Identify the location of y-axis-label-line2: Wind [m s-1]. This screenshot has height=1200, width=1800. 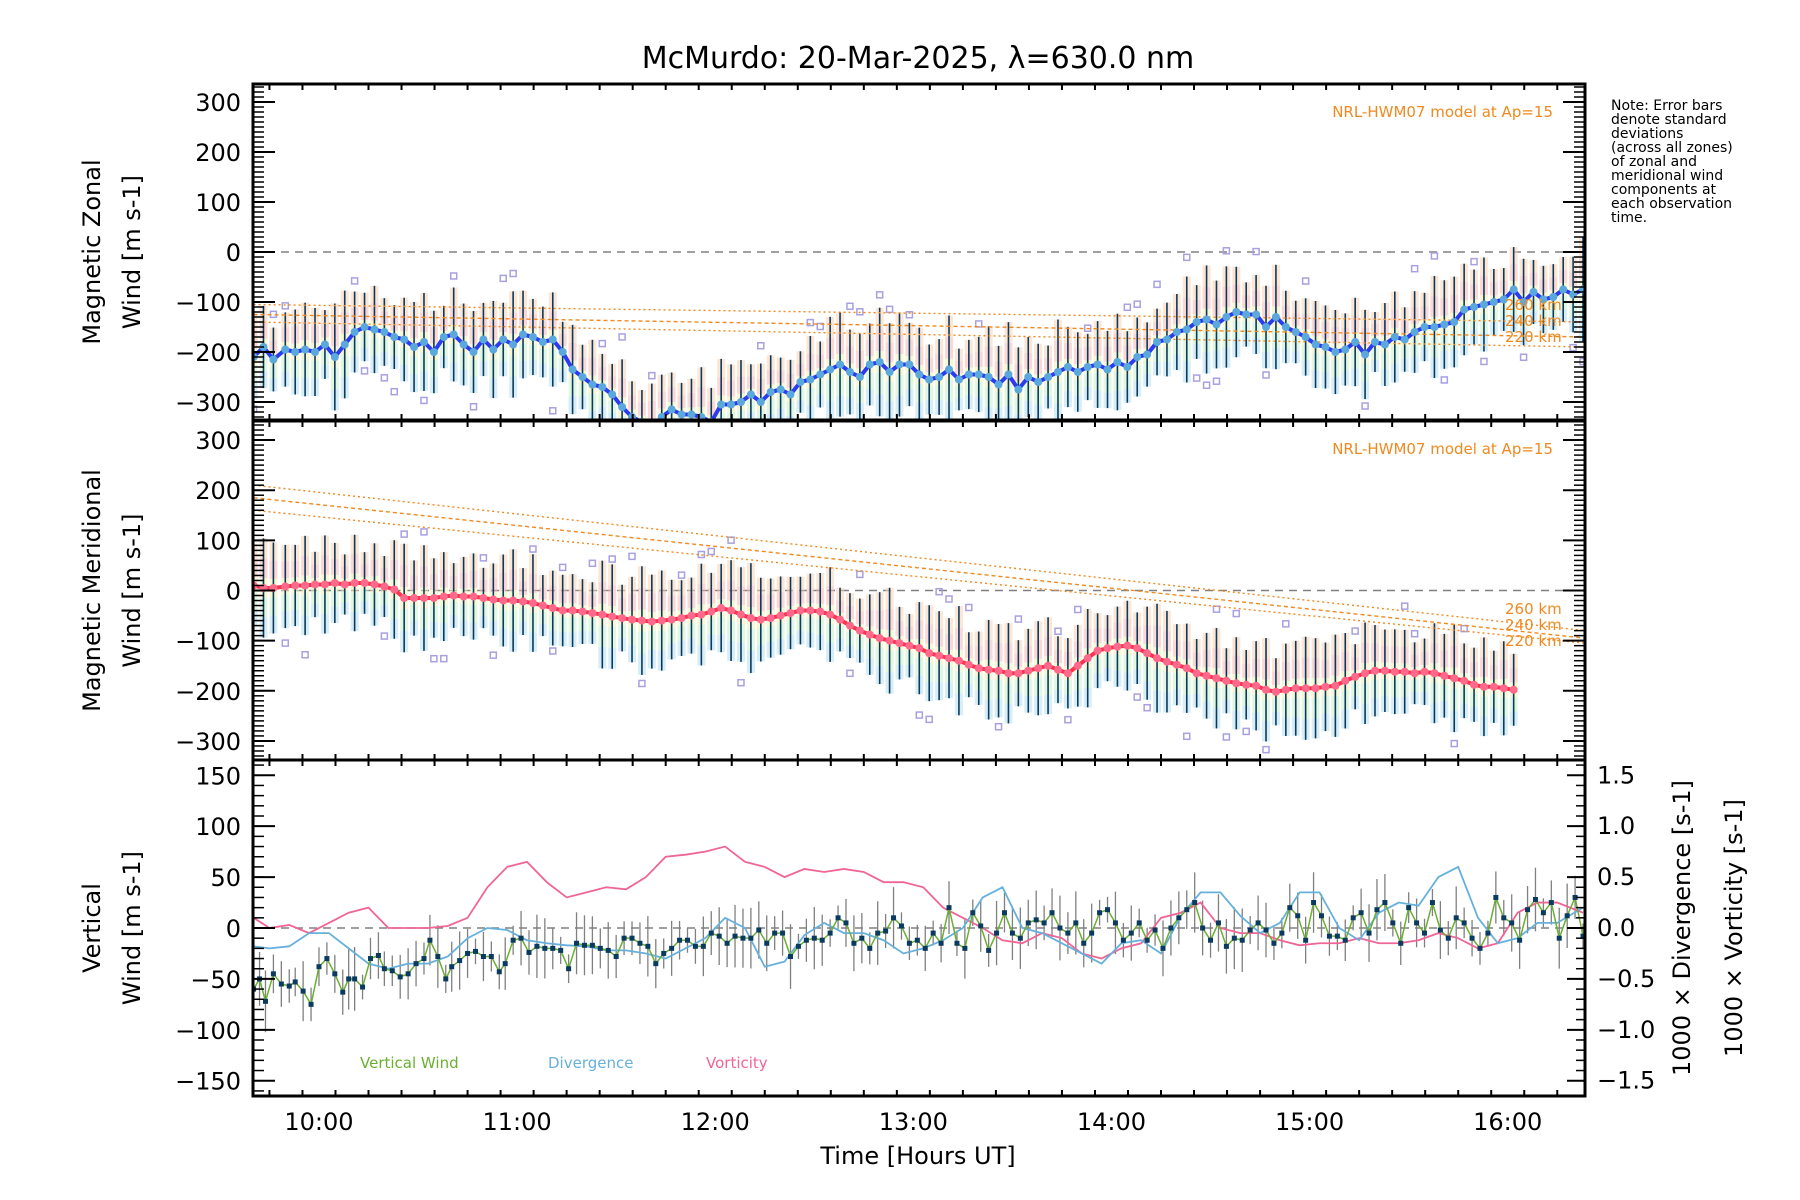
(132, 928).